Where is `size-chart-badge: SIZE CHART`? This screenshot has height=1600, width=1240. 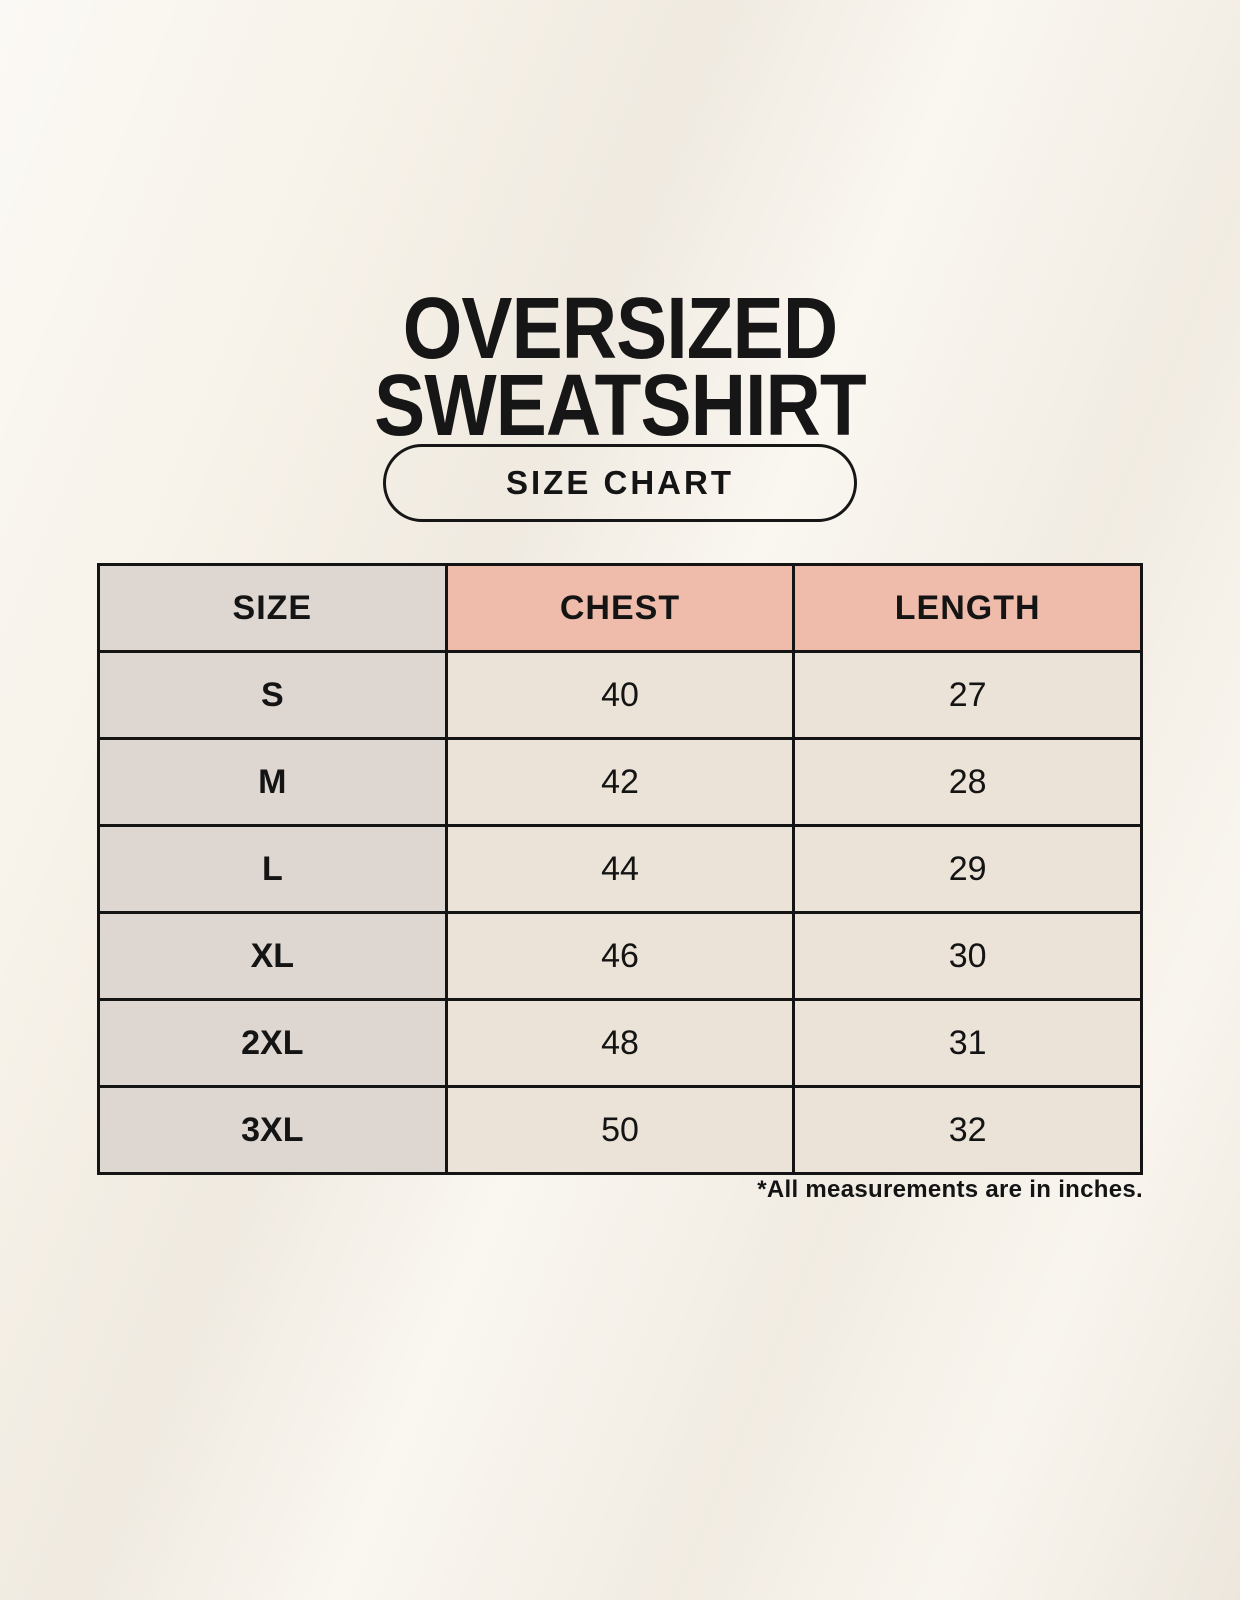
size-chart-badge: SIZE CHART is located at coordinates (620, 483).